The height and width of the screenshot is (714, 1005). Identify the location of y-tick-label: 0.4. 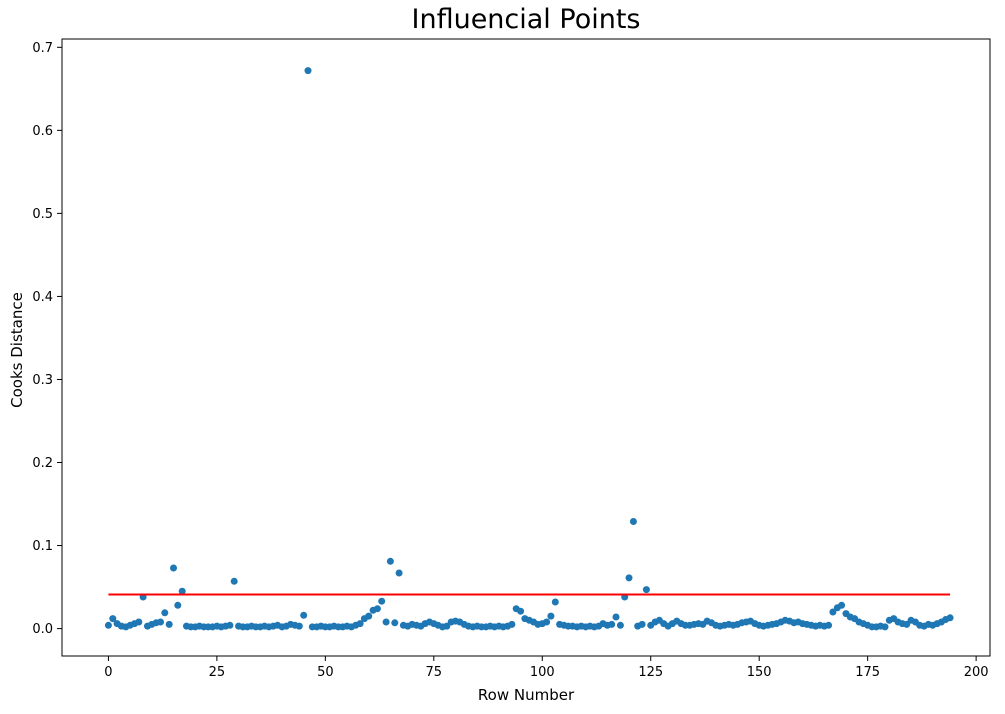
(42, 297).